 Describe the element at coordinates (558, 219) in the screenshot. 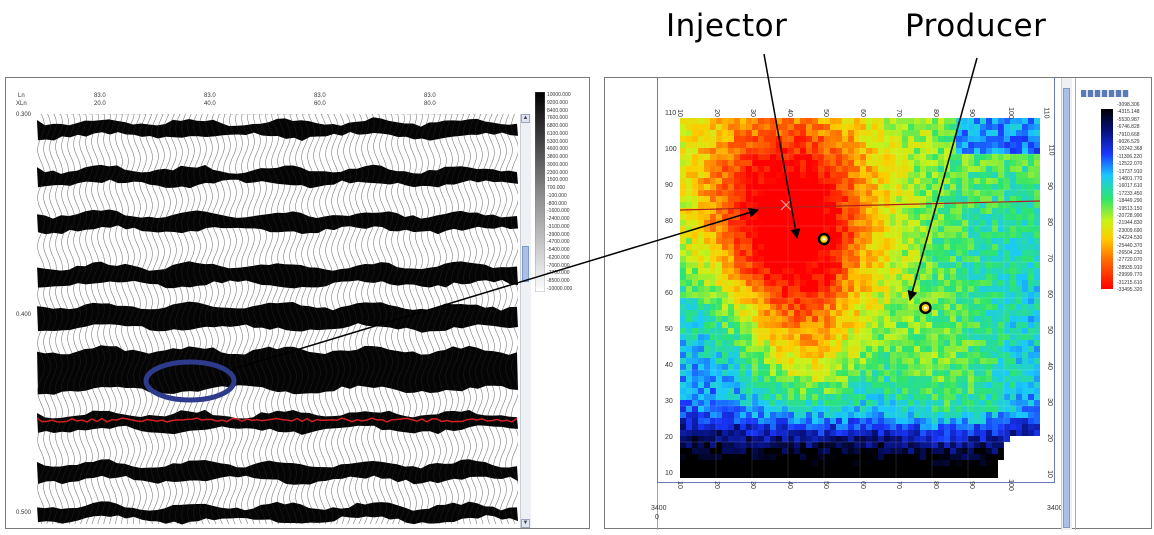

I see `colorbar-tick-label: -2400.000` at that location.